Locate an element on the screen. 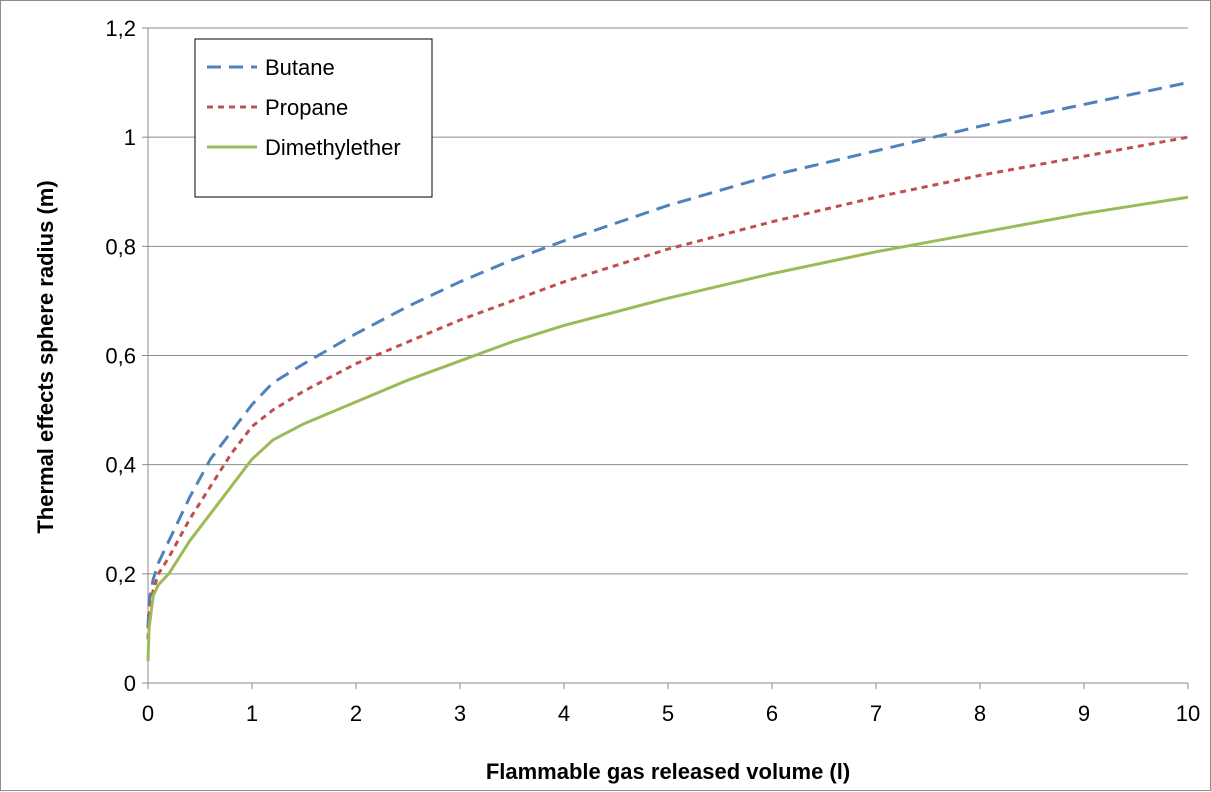  x-tick-label: 9 is located at coordinates (1084, 713).